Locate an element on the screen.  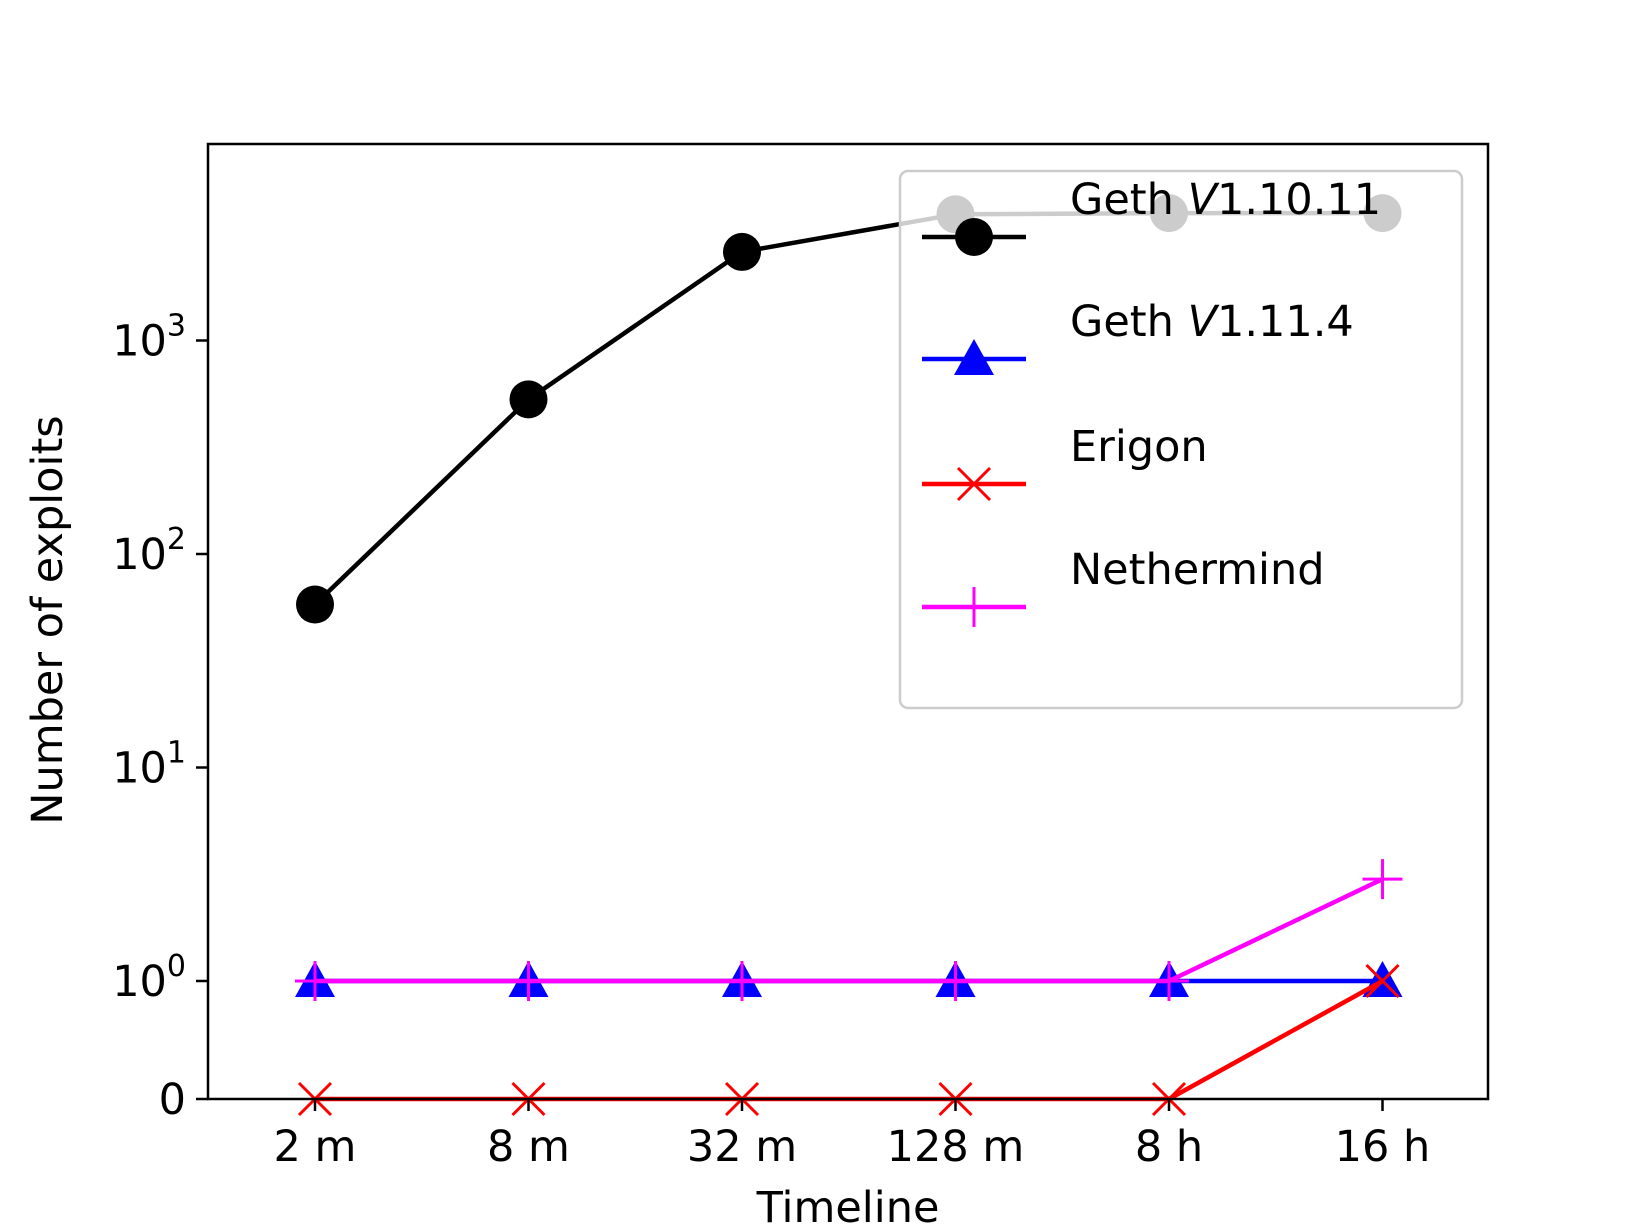
y-tick-exponent: 2 is located at coordinates (176, 539).